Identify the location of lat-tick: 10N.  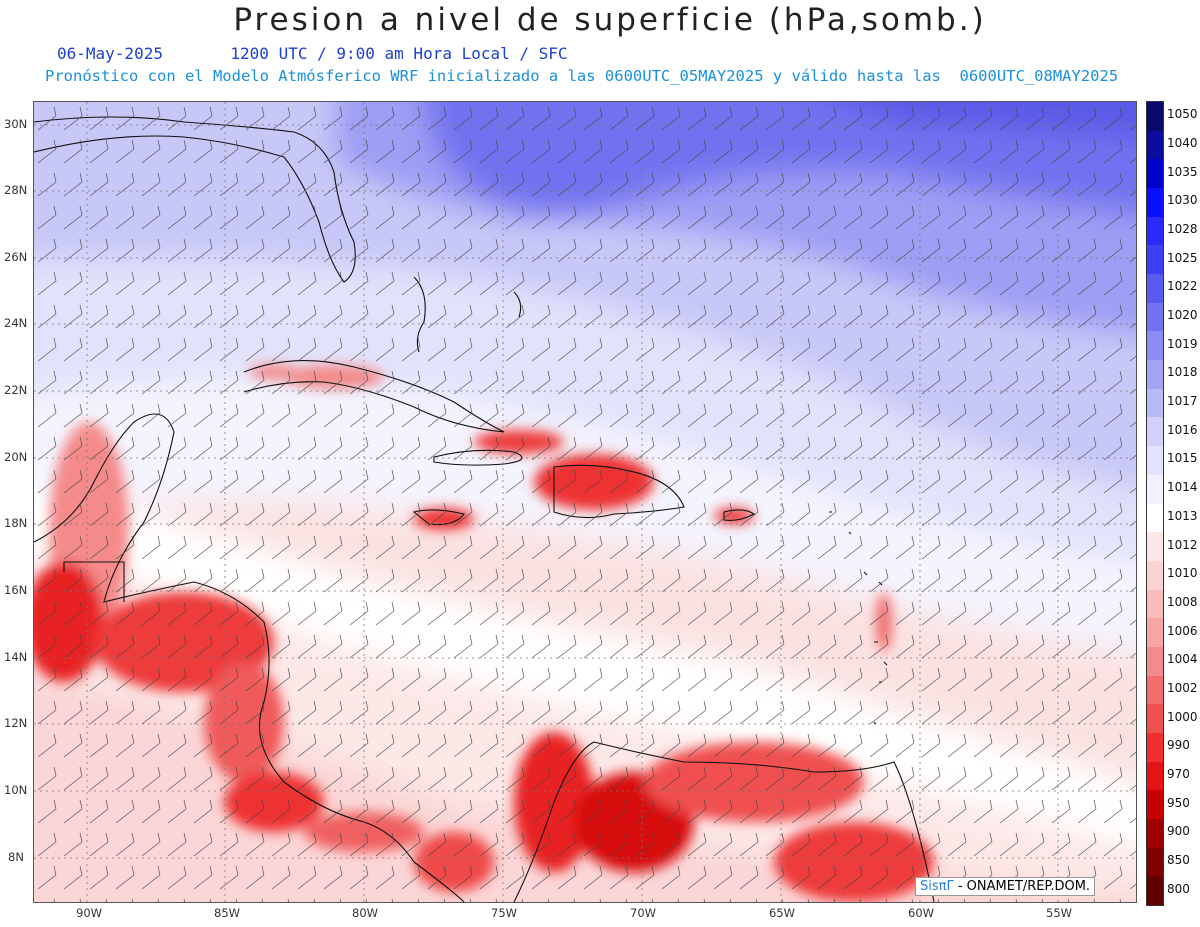
(16, 790).